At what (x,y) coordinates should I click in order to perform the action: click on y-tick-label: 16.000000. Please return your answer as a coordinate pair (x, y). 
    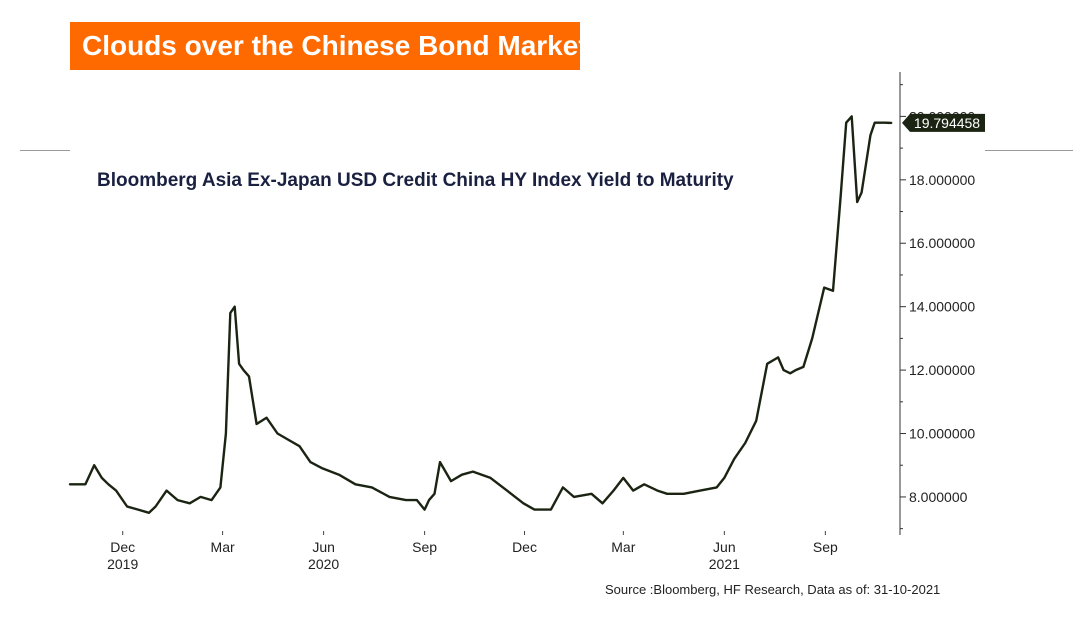
    Looking at the image, I should click on (942, 243).